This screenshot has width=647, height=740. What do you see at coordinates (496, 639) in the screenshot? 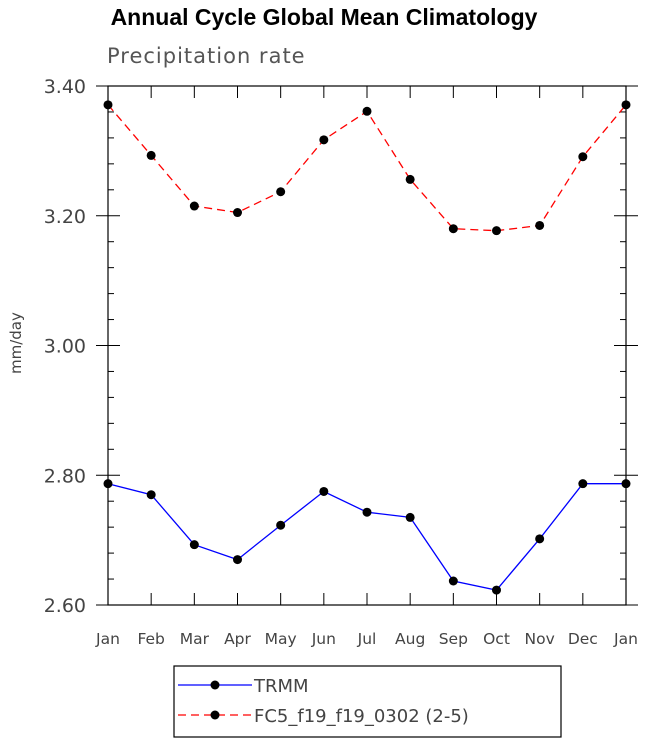
I see `x-tick-label: Oct` at bounding box center [496, 639].